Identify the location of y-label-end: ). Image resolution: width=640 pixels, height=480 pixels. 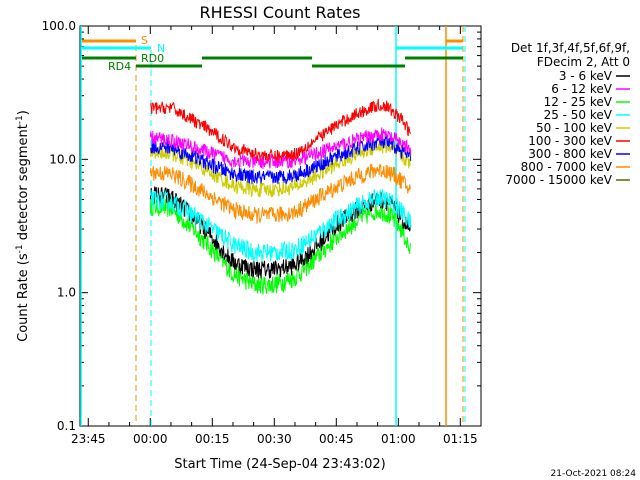
(23, 112).